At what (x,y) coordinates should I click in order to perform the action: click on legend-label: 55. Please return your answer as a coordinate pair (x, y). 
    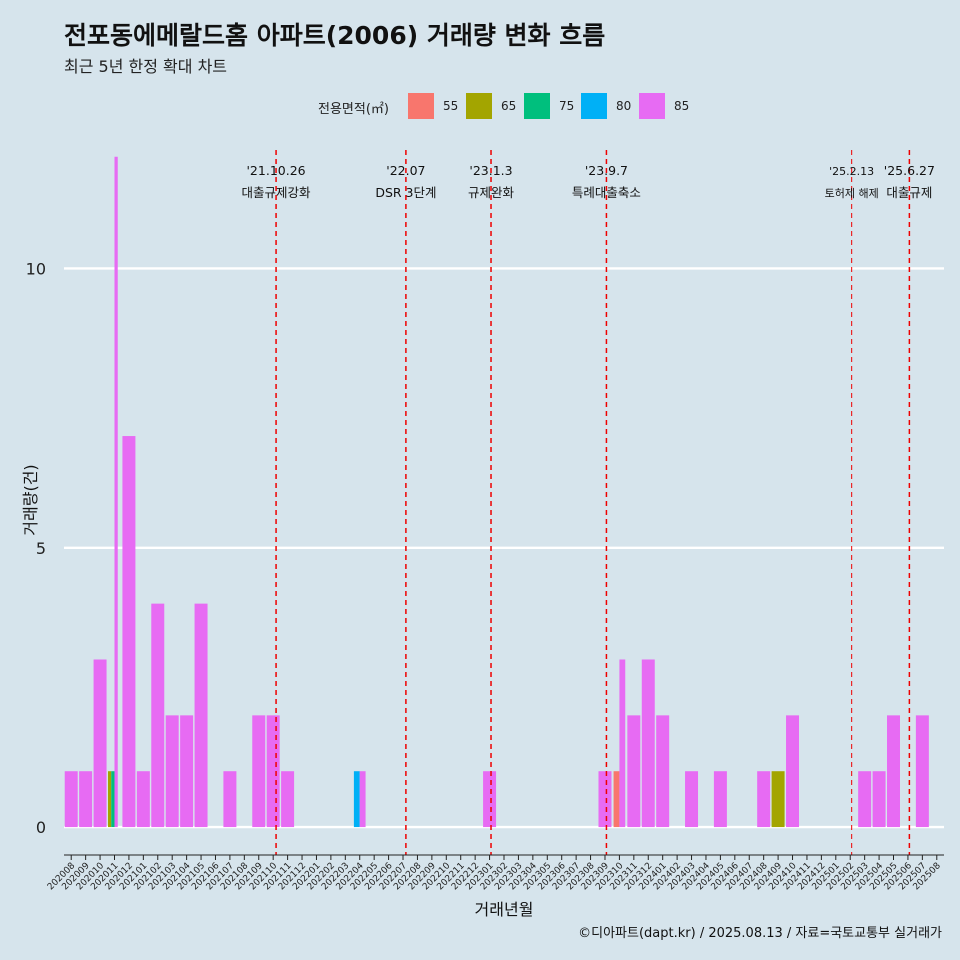
    Looking at the image, I should click on (451, 106).